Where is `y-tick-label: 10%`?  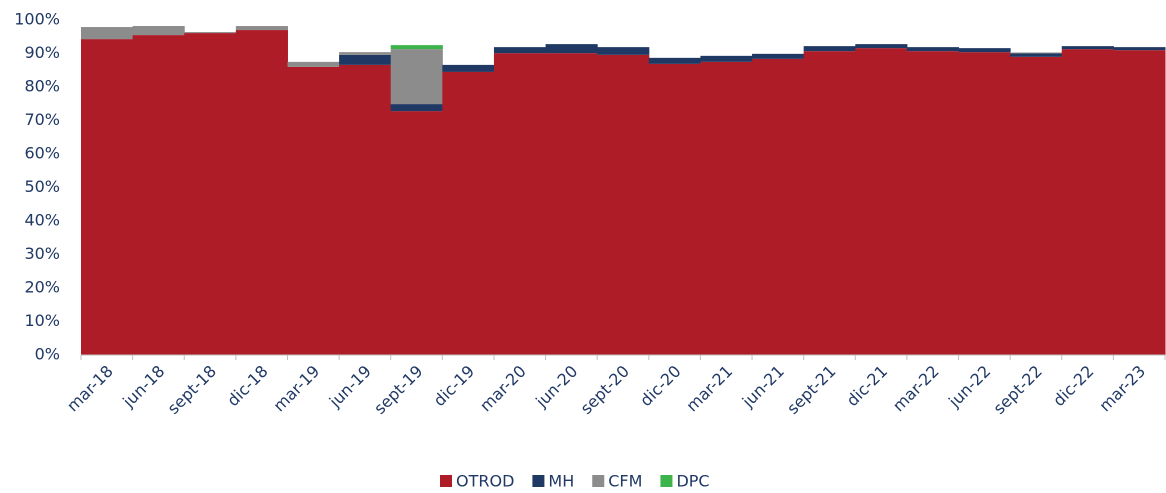 y-tick-label: 10% is located at coordinates (42, 320).